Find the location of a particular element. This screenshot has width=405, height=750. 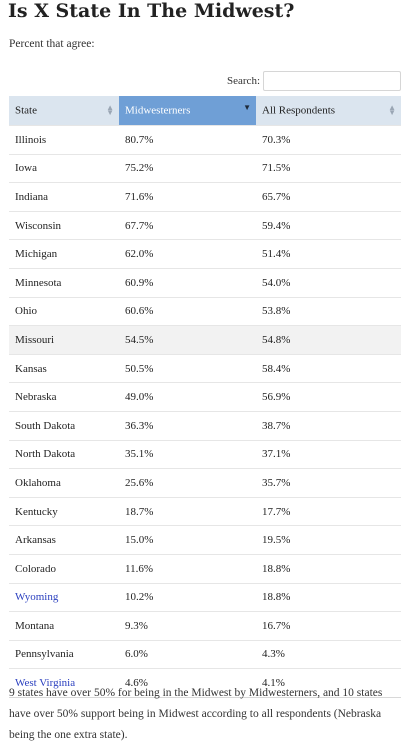

table-row: Nebraska 49.0% 56.9% is located at coordinates (205, 397).